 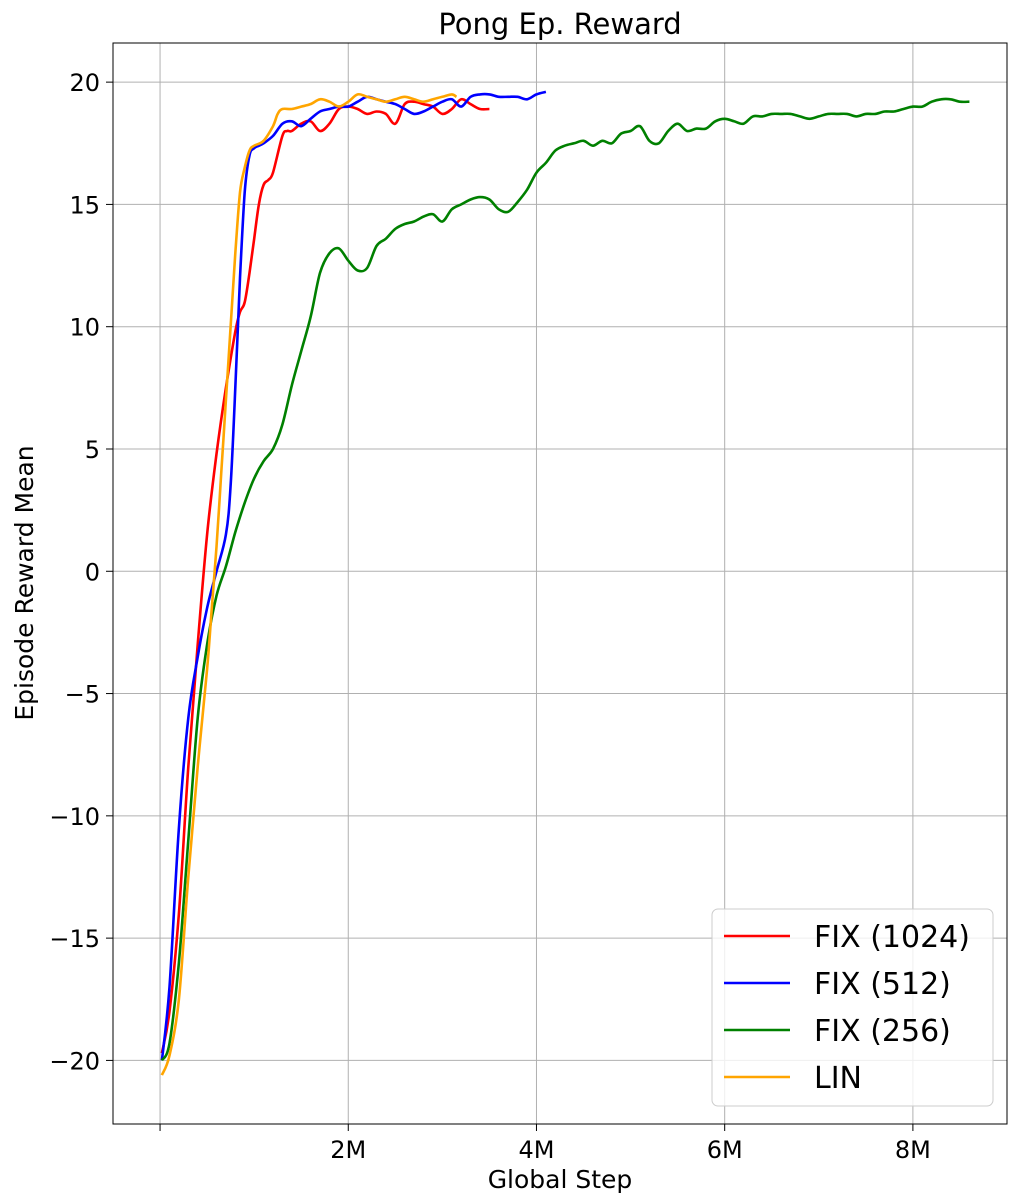 What do you see at coordinates (74, 1061) in the screenshot?
I see `y-tick-label: −20` at bounding box center [74, 1061].